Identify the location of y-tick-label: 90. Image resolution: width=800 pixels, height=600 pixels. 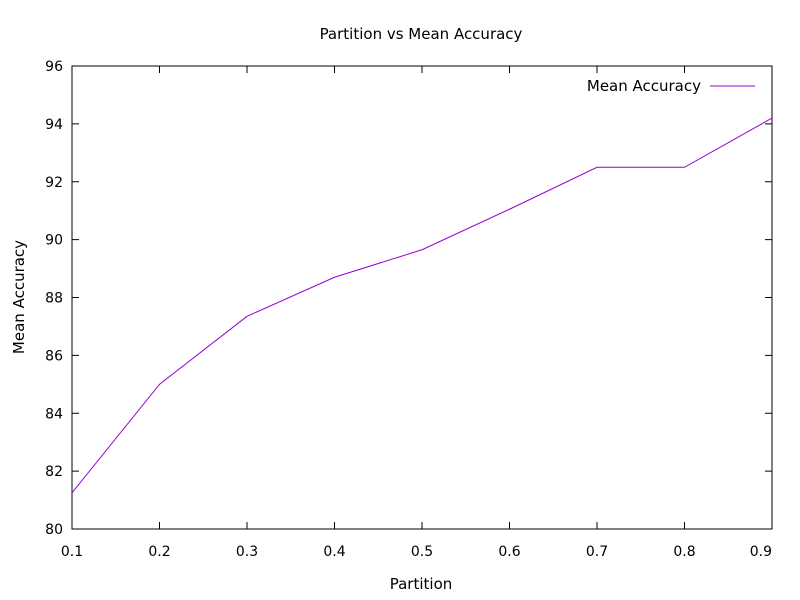
(54, 241).